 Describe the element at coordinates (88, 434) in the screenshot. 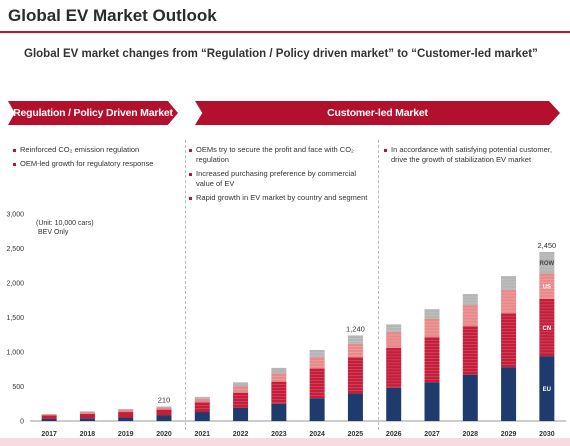

I see `x-tick-label: 2018` at that location.